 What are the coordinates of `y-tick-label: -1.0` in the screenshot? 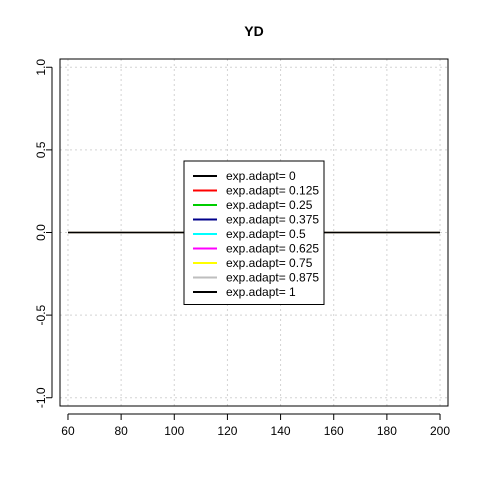 It's located at (41, 397).